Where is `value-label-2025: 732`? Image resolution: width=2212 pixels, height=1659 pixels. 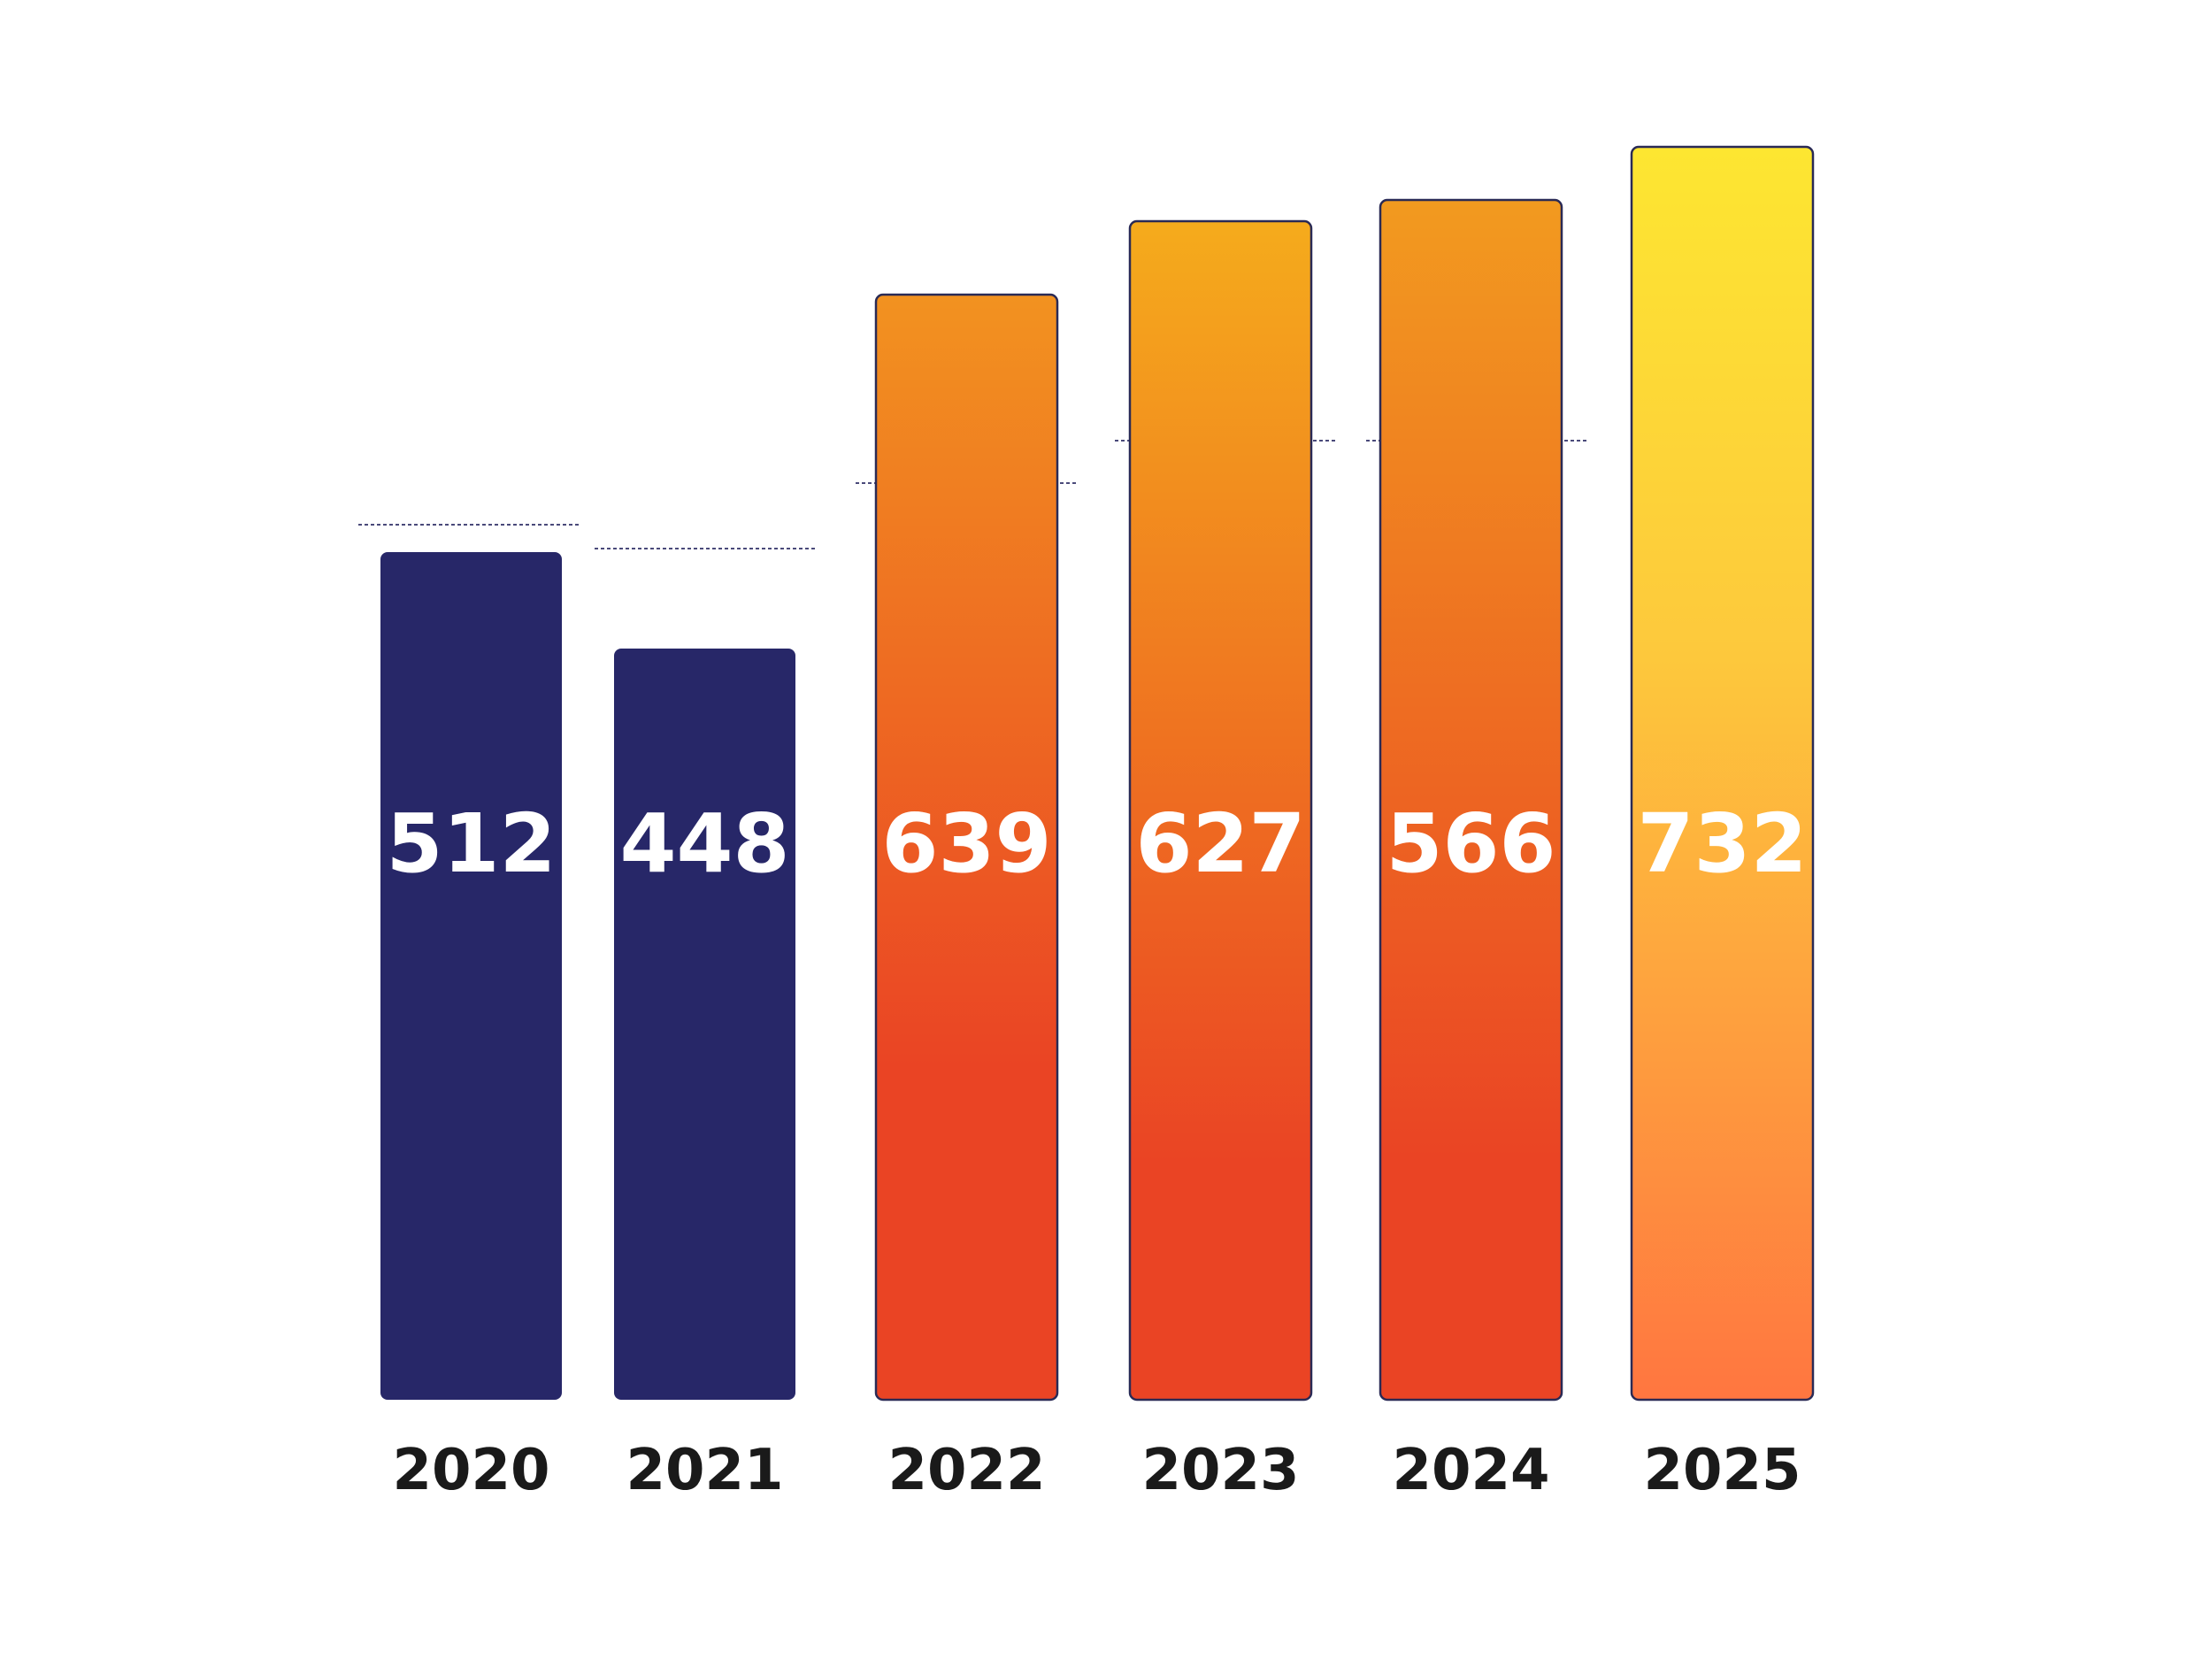 value-label-2025: 732 is located at coordinates (1722, 844).